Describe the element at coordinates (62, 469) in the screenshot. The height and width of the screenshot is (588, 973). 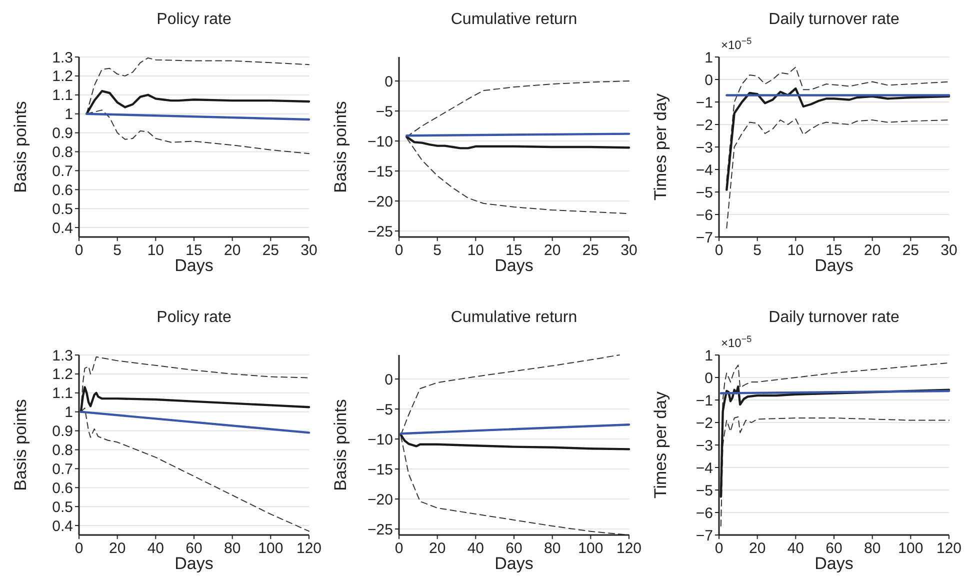
I see `y-tick-label: 0.7` at that location.